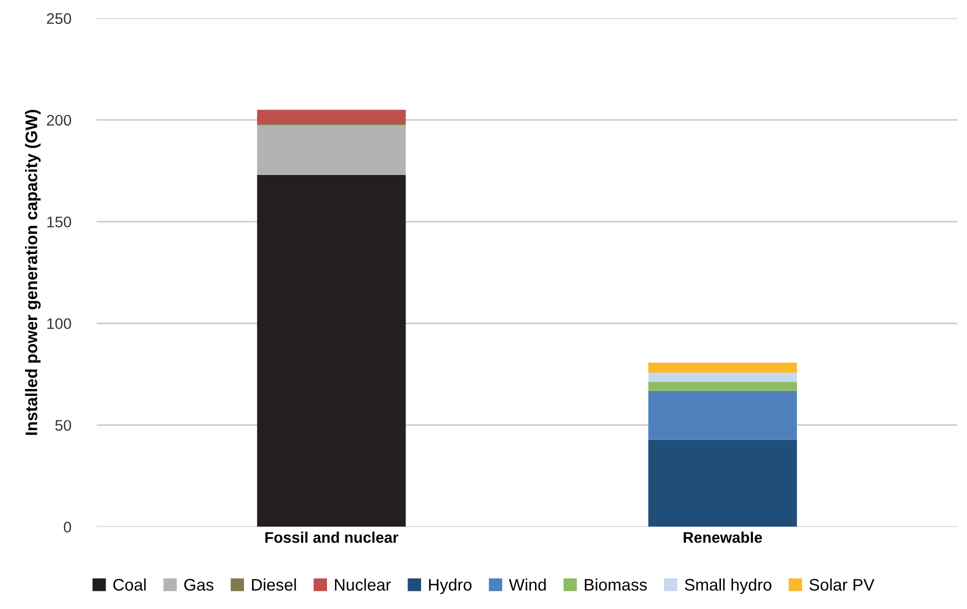 The height and width of the screenshot is (609, 967). What do you see at coordinates (59, 324) in the screenshot?
I see `y-tick-label: 100` at bounding box center [59, 324].